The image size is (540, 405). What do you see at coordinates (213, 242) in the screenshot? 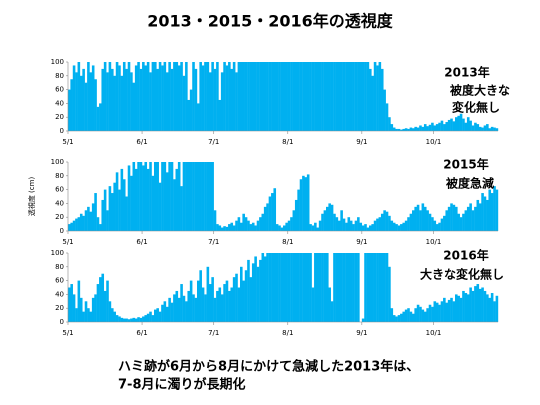
I see `x-tick-label: 7/1` at bounding box center [213, 242].